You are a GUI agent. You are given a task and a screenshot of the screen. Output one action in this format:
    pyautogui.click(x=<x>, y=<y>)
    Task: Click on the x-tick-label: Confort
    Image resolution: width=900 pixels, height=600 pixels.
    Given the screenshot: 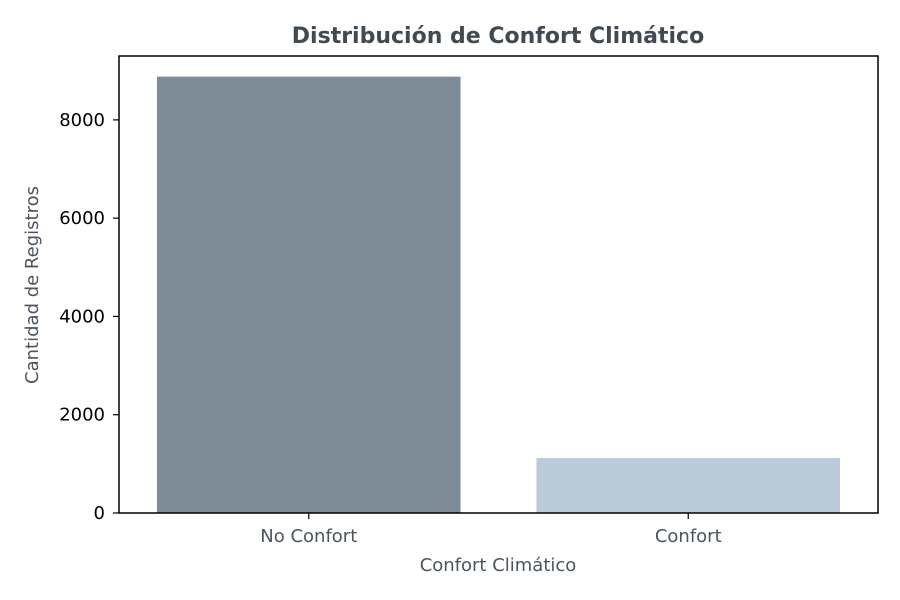 What is the action you would take?
    pyautogui.click(x=688, y=536)
    